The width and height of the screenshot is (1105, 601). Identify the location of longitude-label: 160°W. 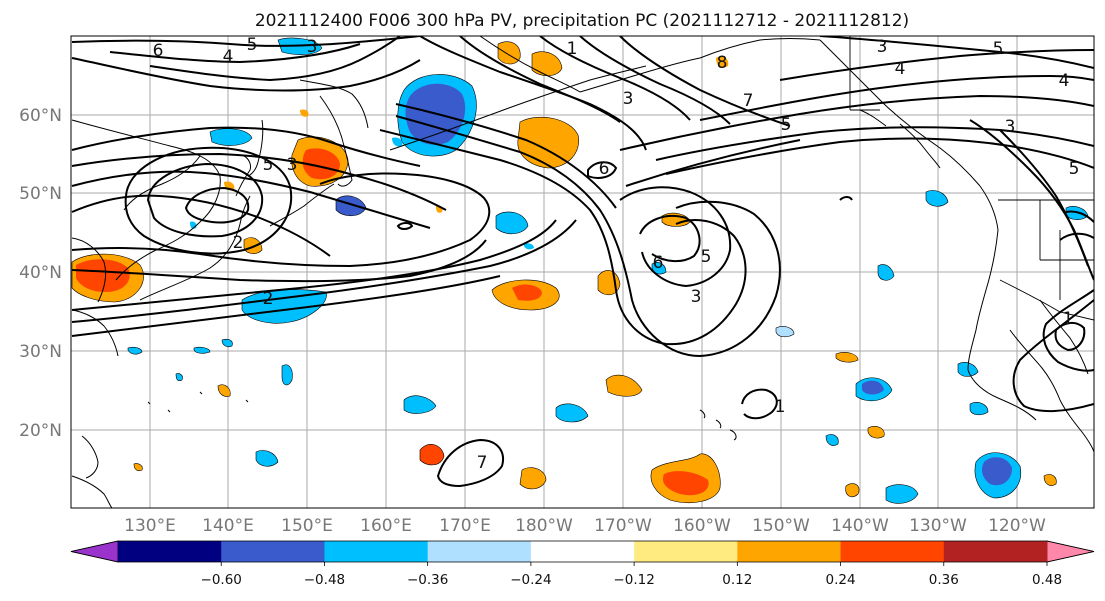
(702, 526).